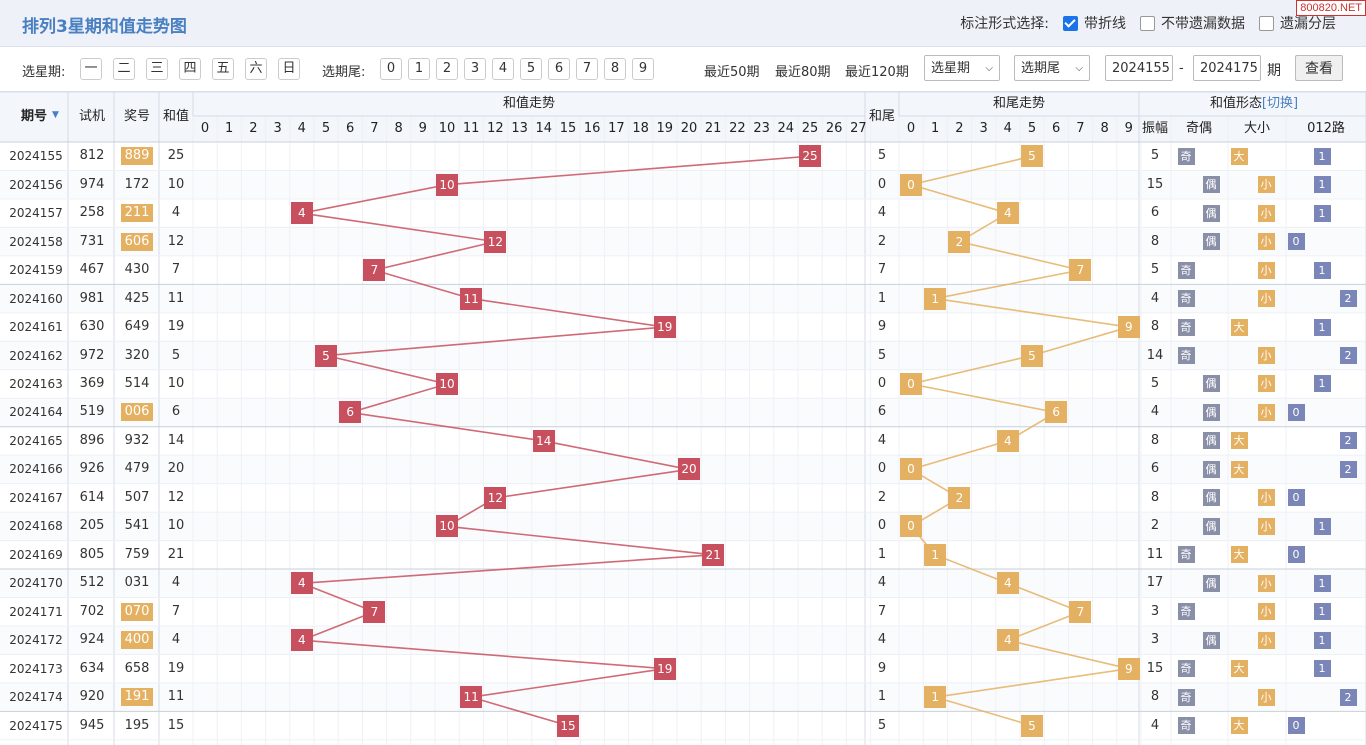 The image size is (1366, 745). Describe the element at coordinates (519, 128) in the screenshot. I see `sum-col-header: 13` at that location.